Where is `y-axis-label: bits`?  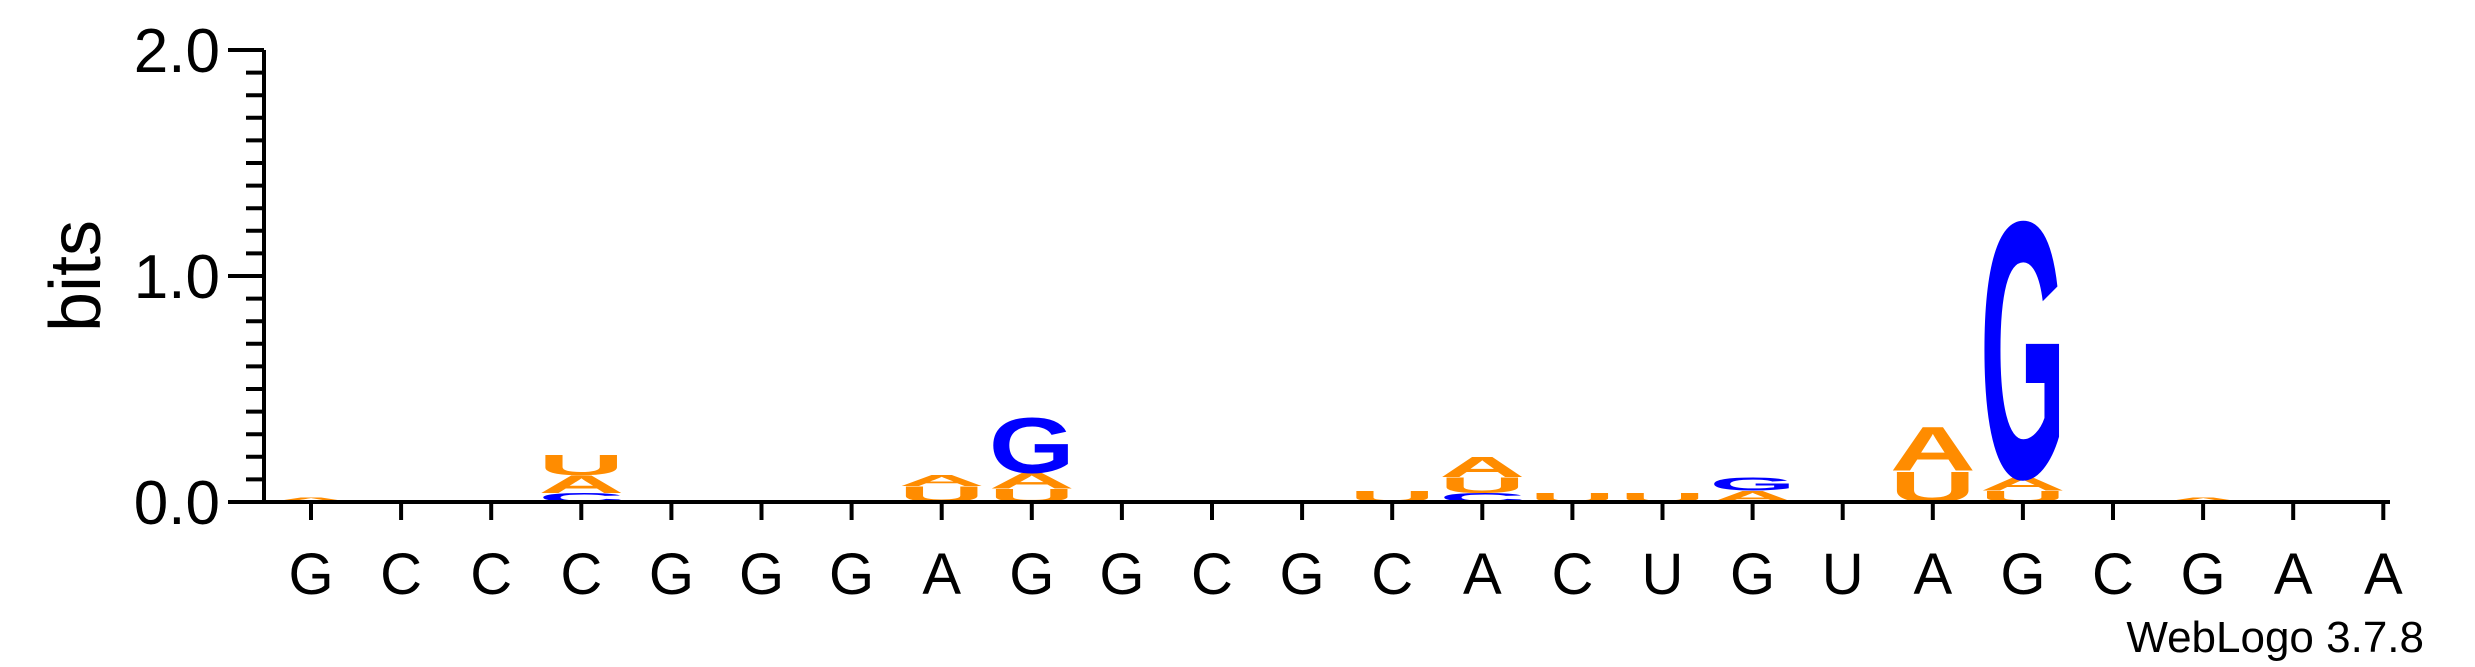 y-axis-label: bits is located at coordinates (76, 276).